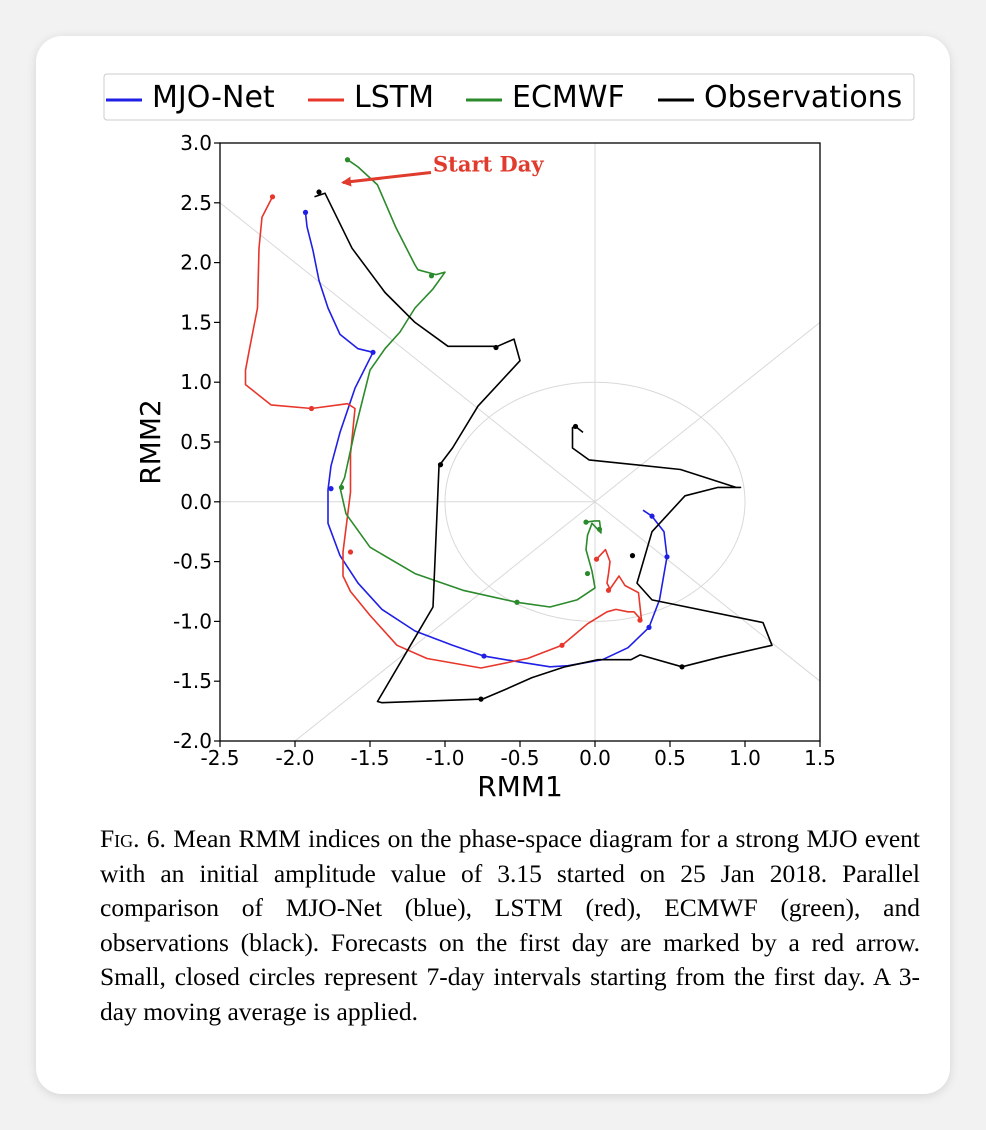 The width and height of the screenshot is (986, 1130). Describe the element at coordinates (369, 758) in the screenshot. I see `x-tick-label: -1.5` at that location.